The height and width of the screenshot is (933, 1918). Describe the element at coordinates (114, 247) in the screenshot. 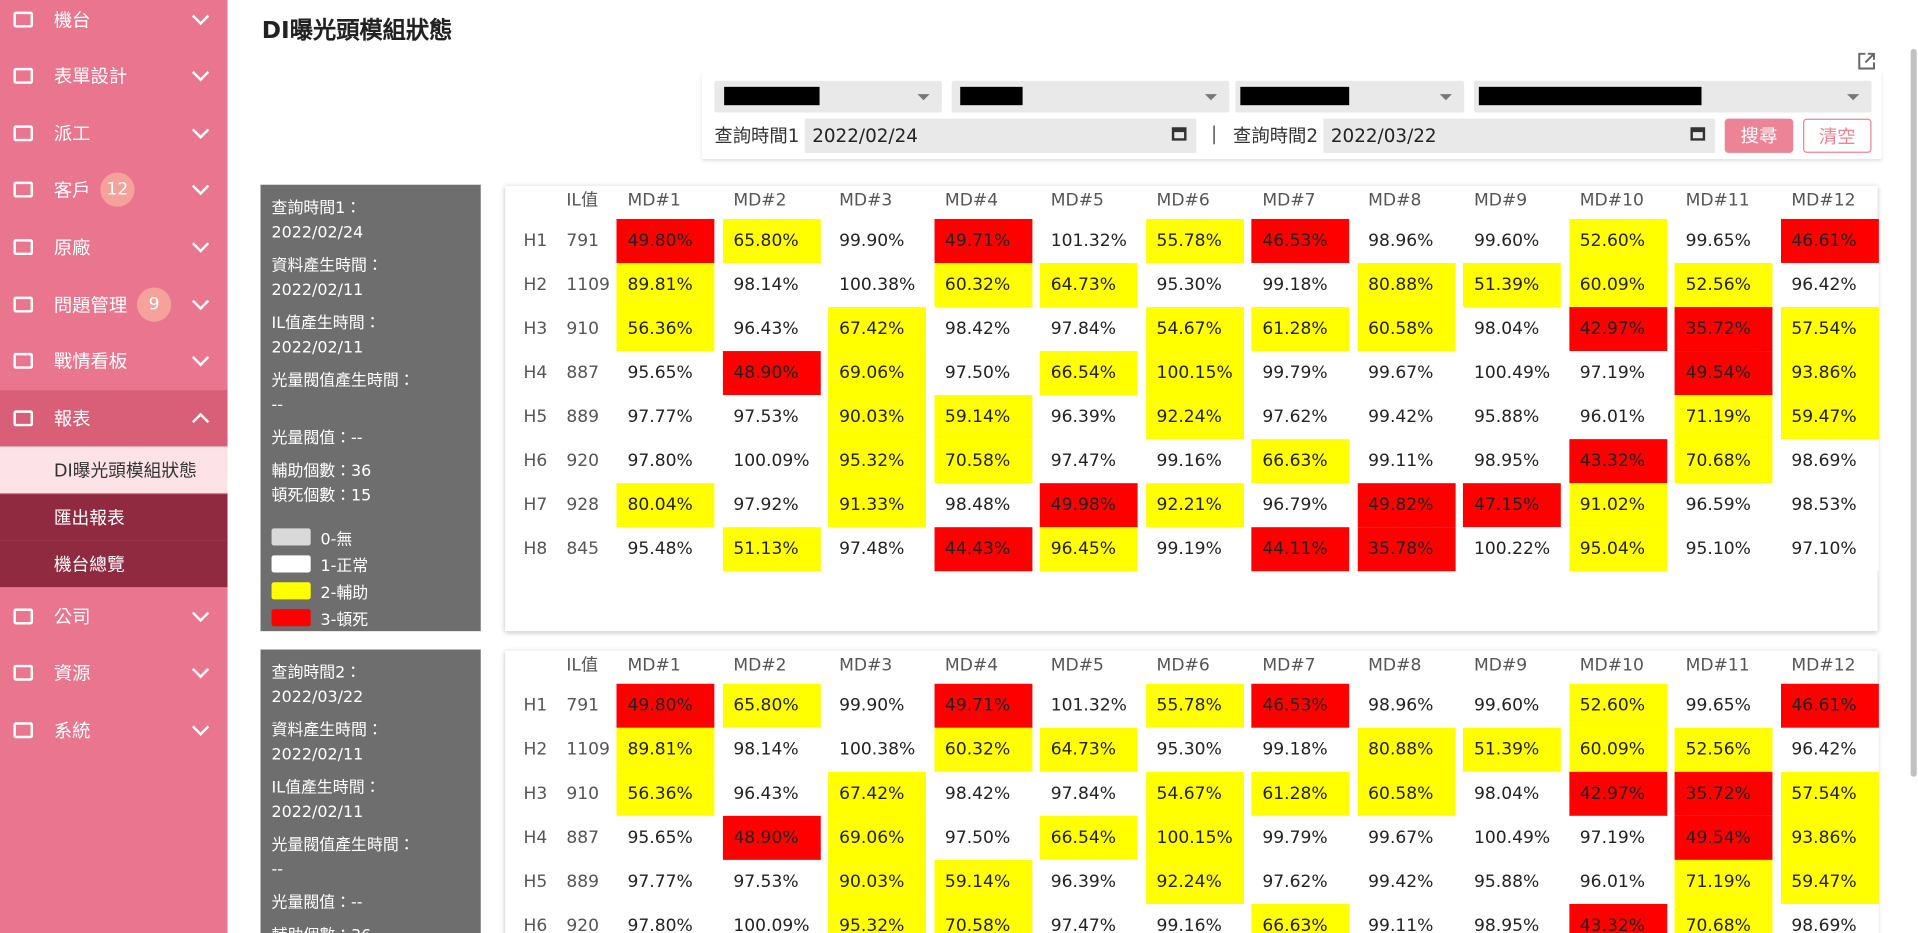

I see `nav-item: 原廠` at that location.